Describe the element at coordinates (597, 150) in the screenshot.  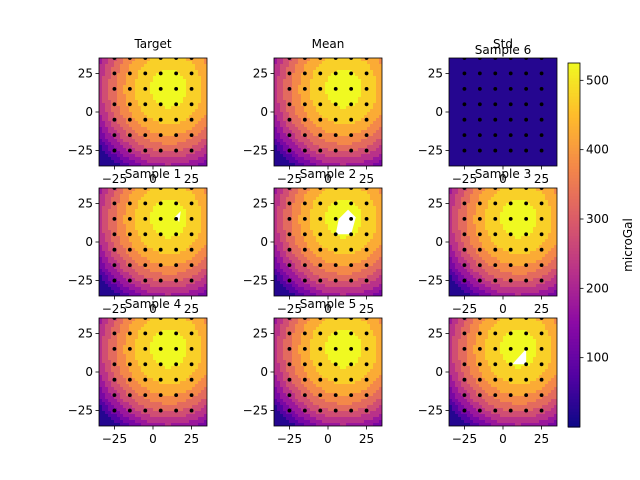
I see `colorbar-tick-label: 400` at that location.